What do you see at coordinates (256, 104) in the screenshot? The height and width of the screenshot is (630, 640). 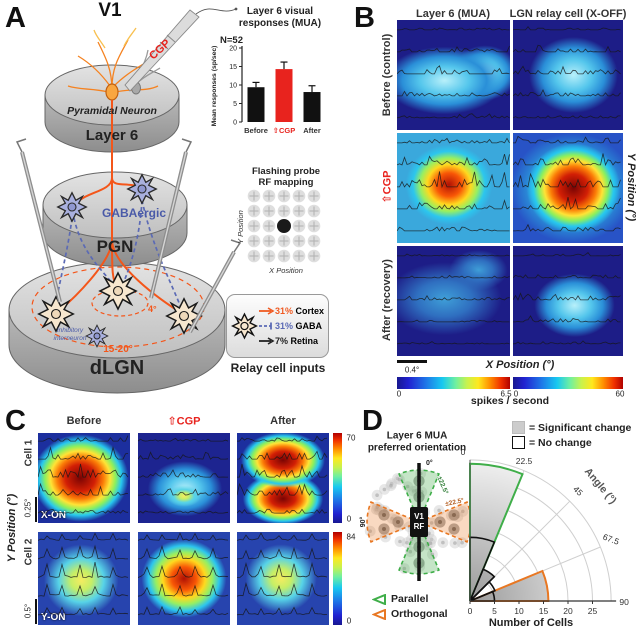 I see `bar-Before` at bounding box center [256, 104].